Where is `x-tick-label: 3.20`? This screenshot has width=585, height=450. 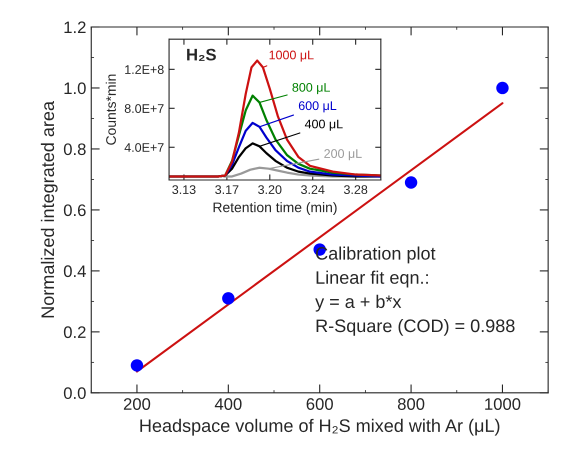
x-tick-label: 3.20 is located at coordinates (270, 189).